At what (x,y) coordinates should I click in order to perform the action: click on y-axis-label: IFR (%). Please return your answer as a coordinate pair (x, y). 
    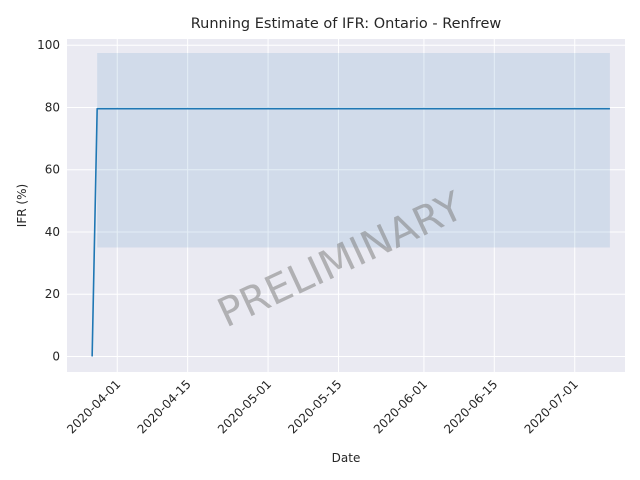
    Looking at the image, I should click on (22, 205).